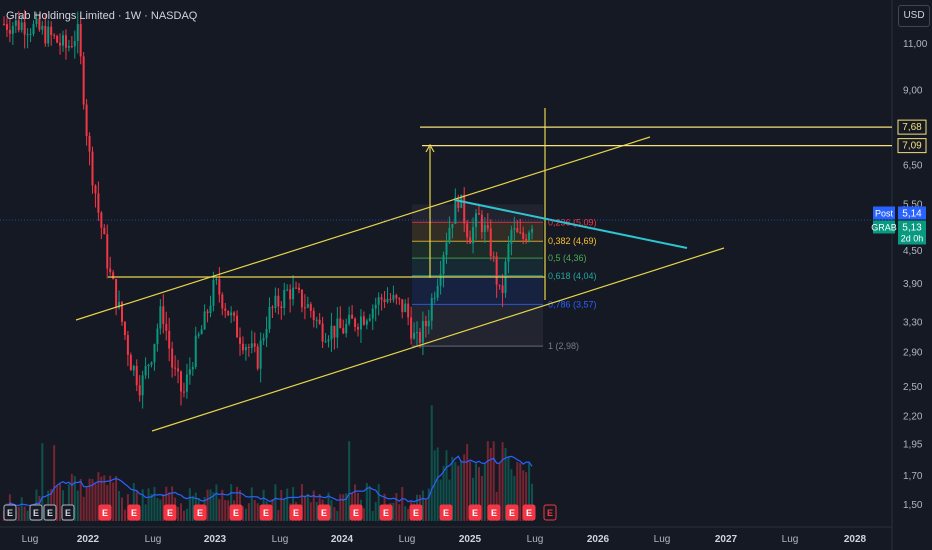  Describe the element at coordinates (913, 416) in the screenshot. I see `y-tick-label: 2,20` at that location.